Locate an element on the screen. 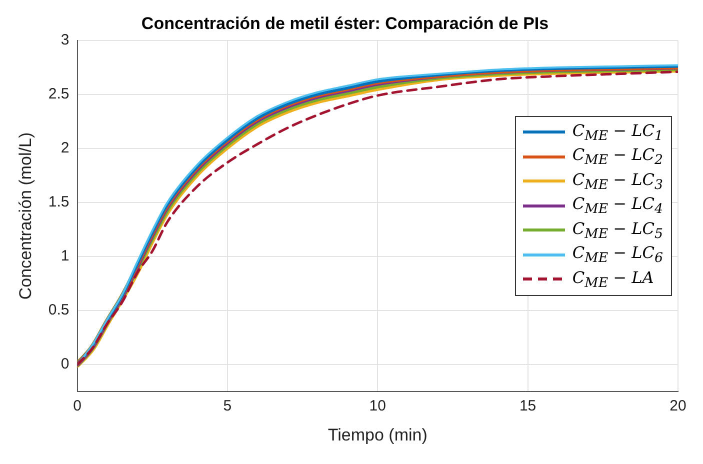  y-tick-label: 1.5 is located at coordinates (59, 202).